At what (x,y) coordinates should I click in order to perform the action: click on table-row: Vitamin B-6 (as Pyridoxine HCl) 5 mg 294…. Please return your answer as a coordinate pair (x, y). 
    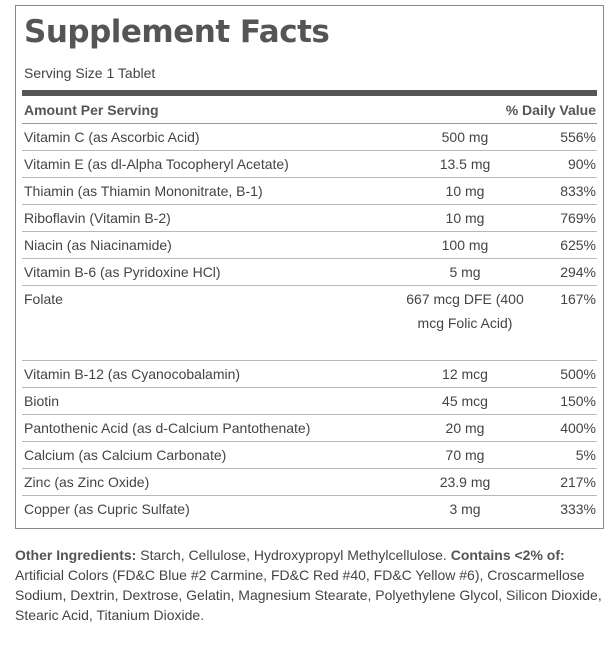
    Looking at the image, I should click on (309, 272).